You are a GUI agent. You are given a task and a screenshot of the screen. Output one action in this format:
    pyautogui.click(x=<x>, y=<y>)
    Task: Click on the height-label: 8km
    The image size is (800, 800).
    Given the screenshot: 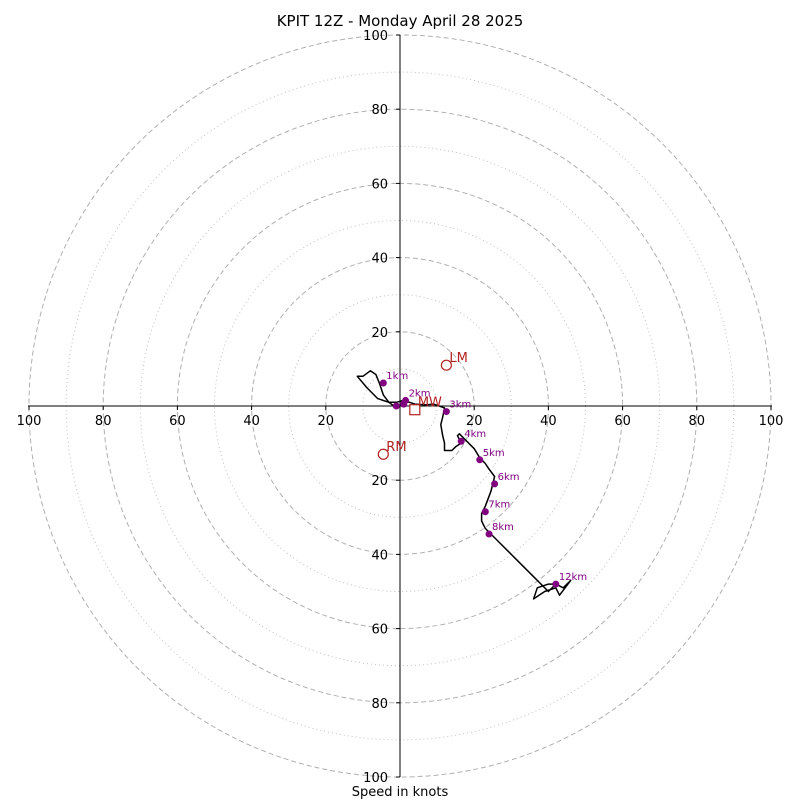 What is the action you would take?
    pyautogui.click(x=503, y=527)
    